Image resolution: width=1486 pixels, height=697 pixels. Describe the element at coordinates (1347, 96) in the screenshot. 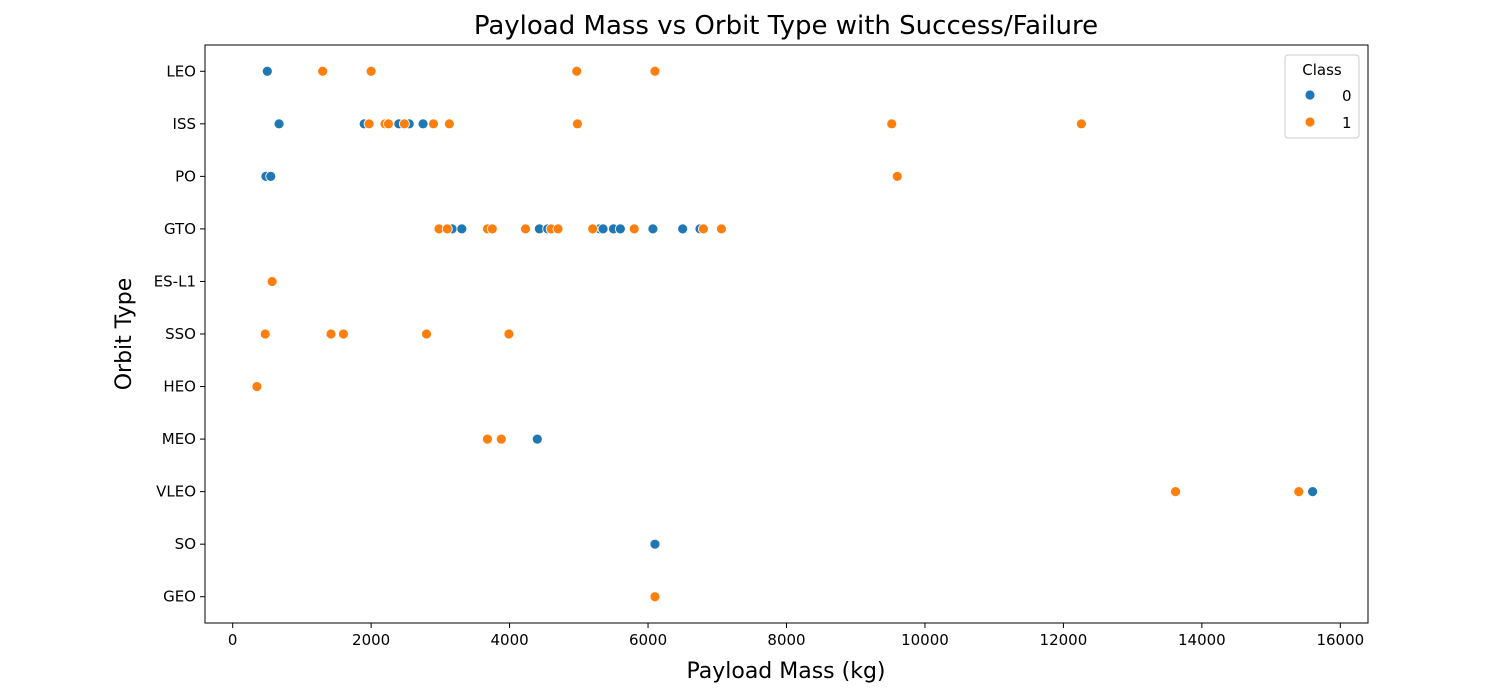

I see `legend-label: 0` at that location.